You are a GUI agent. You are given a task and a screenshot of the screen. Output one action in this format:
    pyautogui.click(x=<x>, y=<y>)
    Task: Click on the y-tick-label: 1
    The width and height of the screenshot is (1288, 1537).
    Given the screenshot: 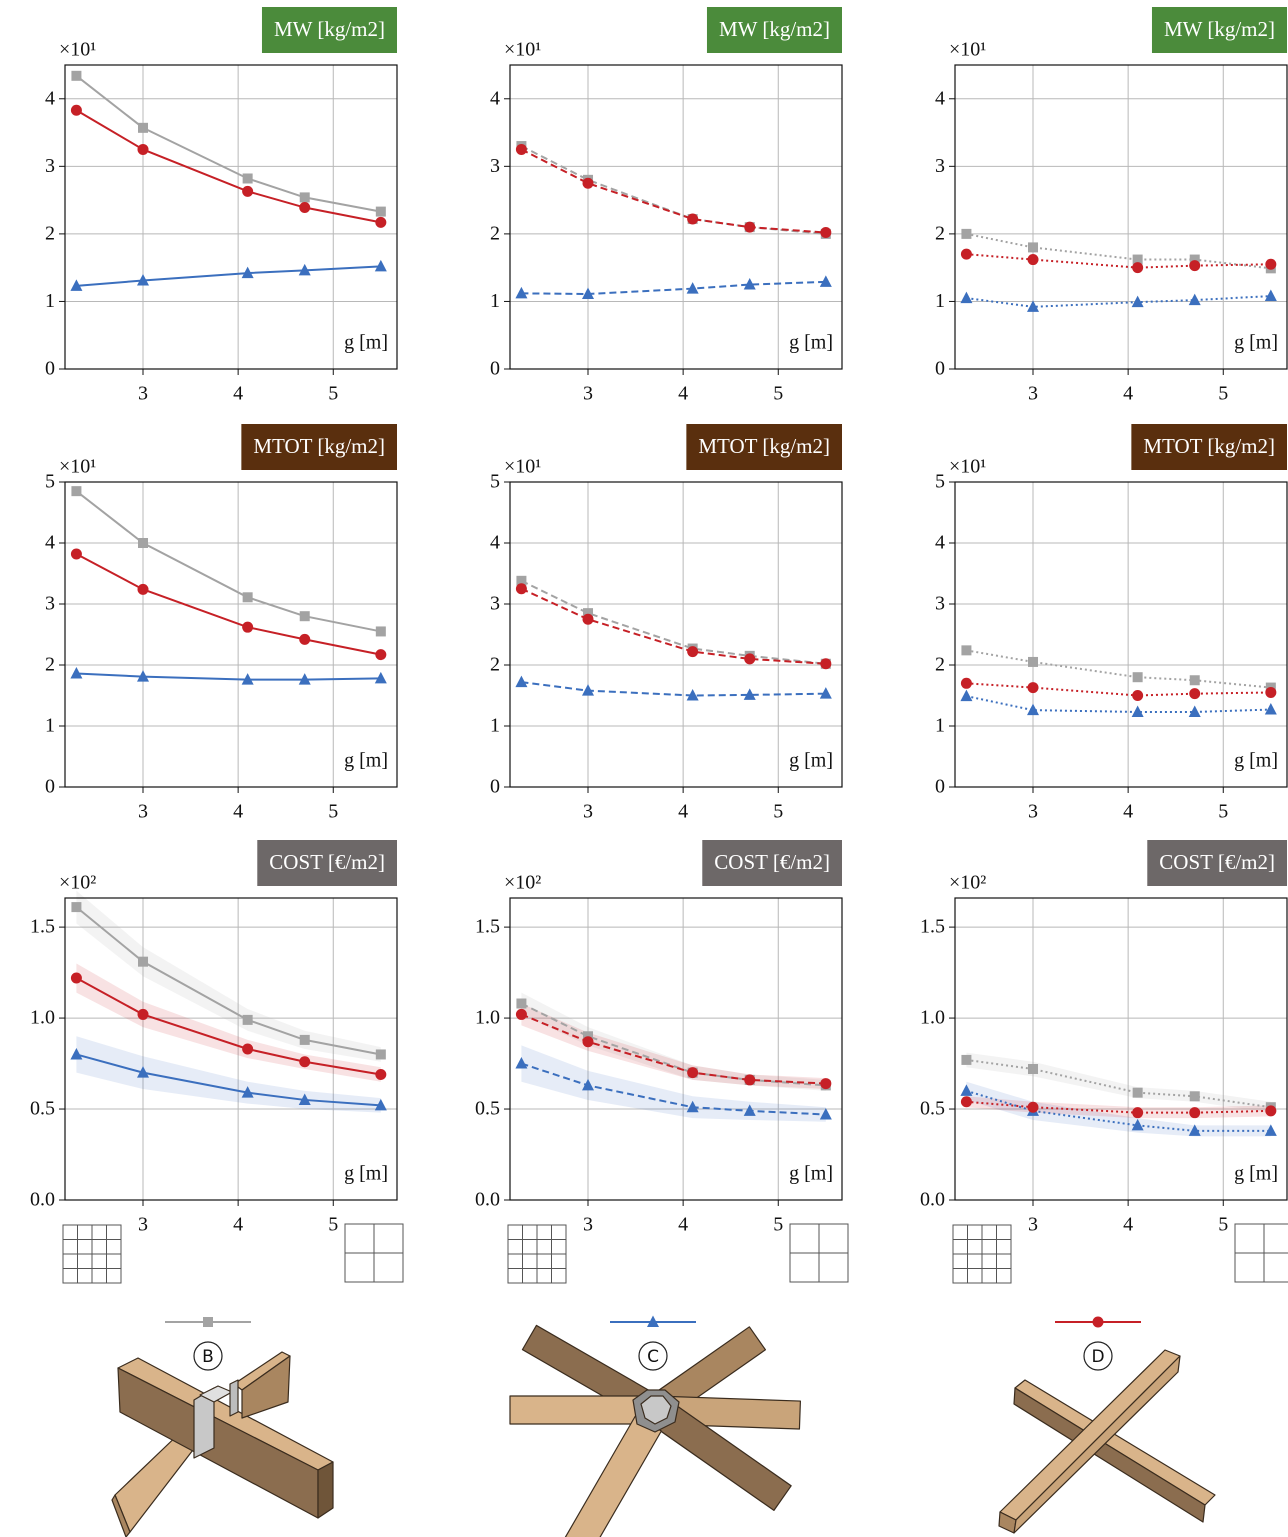 What is the action you would take?
    pyautogui.click(x=50, y=726)
    